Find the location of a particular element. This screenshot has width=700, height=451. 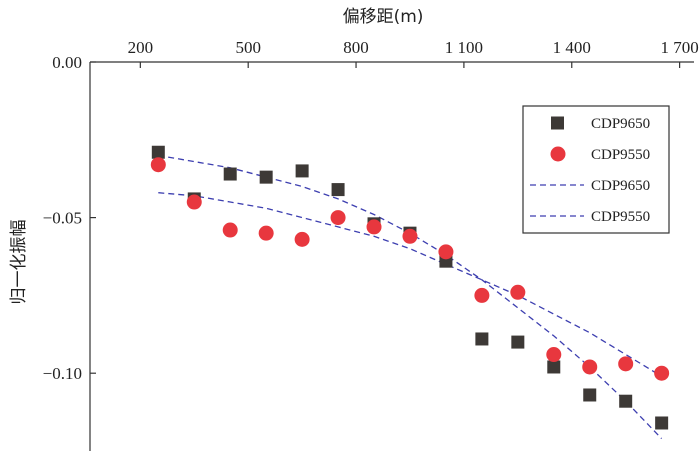

x-tick-label: 200 is located at coordinates (141, 47).